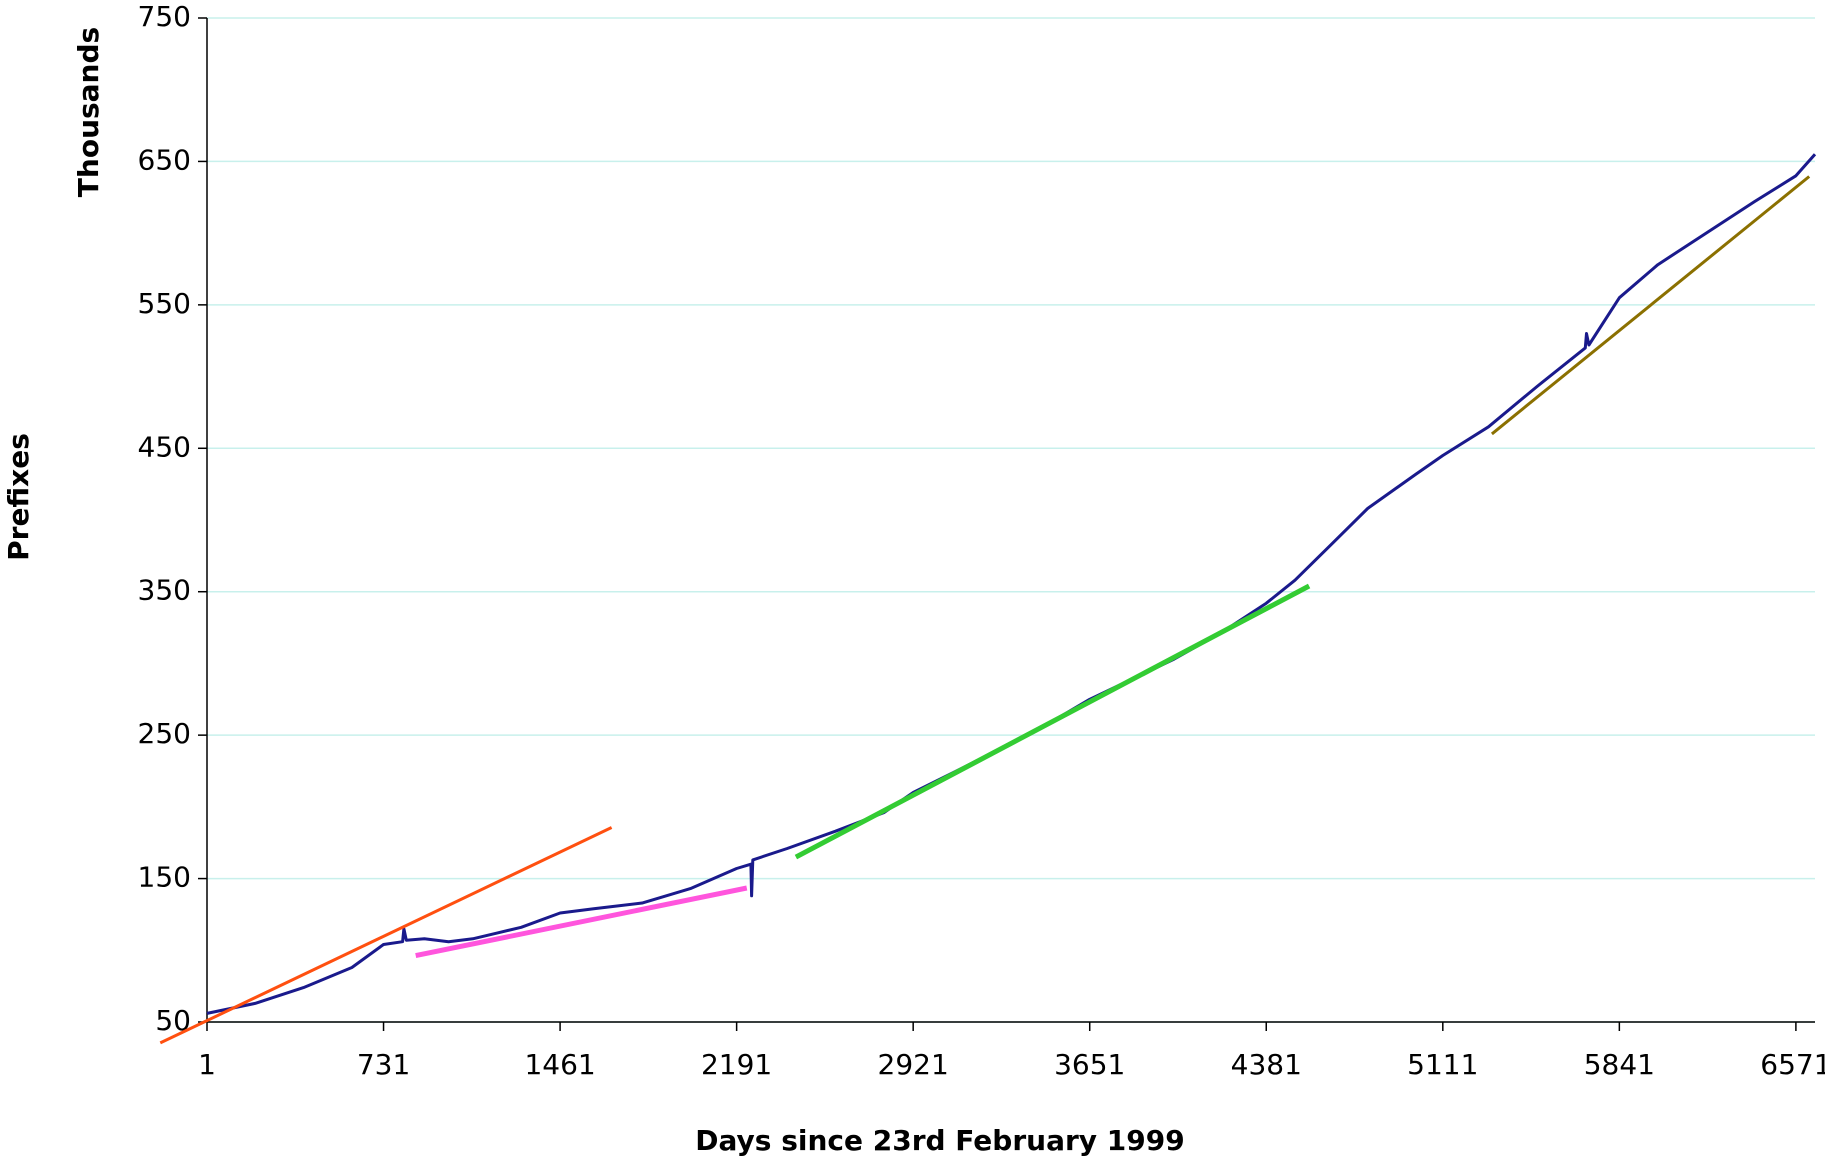 Image resolution: width=1825 pixels, height=1159 pixels. I want to click on y-tick-label: 550, so click(164, 303).